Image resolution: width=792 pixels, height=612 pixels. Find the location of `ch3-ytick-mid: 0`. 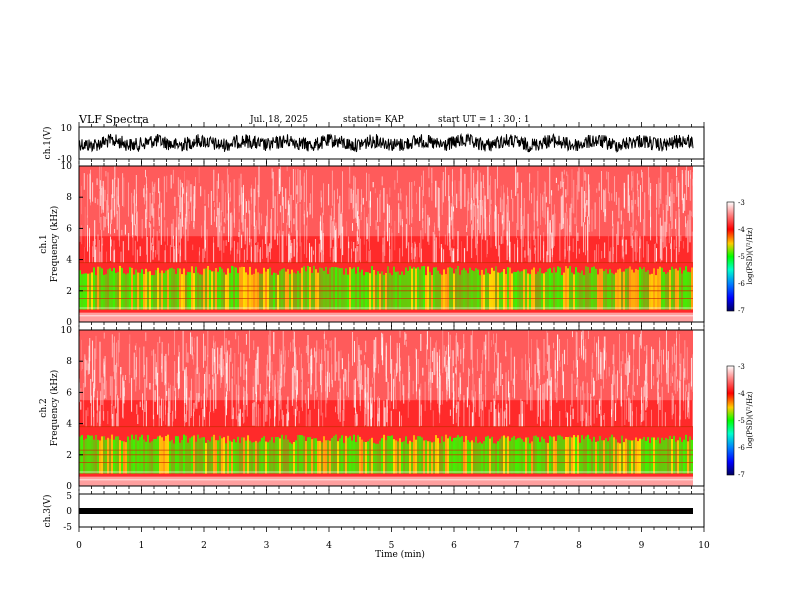

ch3-ytick-mid: 0 is located at coordinates (69, 512).